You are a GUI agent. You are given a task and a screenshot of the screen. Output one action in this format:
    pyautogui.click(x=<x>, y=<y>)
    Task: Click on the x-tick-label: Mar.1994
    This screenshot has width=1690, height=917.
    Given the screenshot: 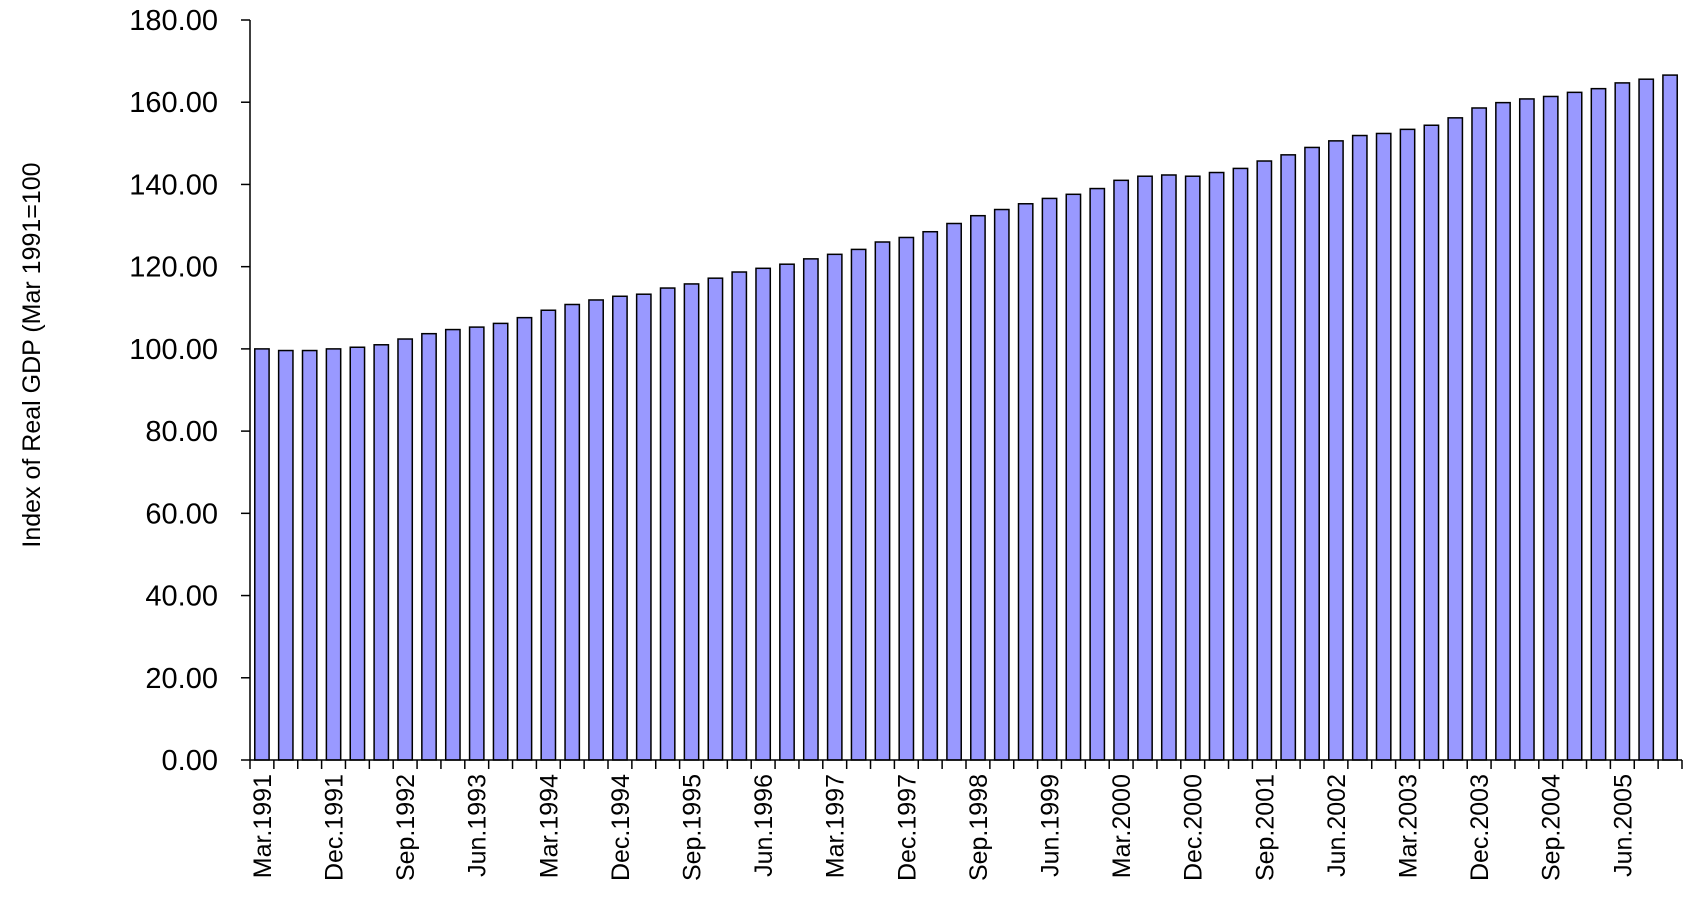 What is the action you would take?
    pyautogui.click(x=549, y=826)
    